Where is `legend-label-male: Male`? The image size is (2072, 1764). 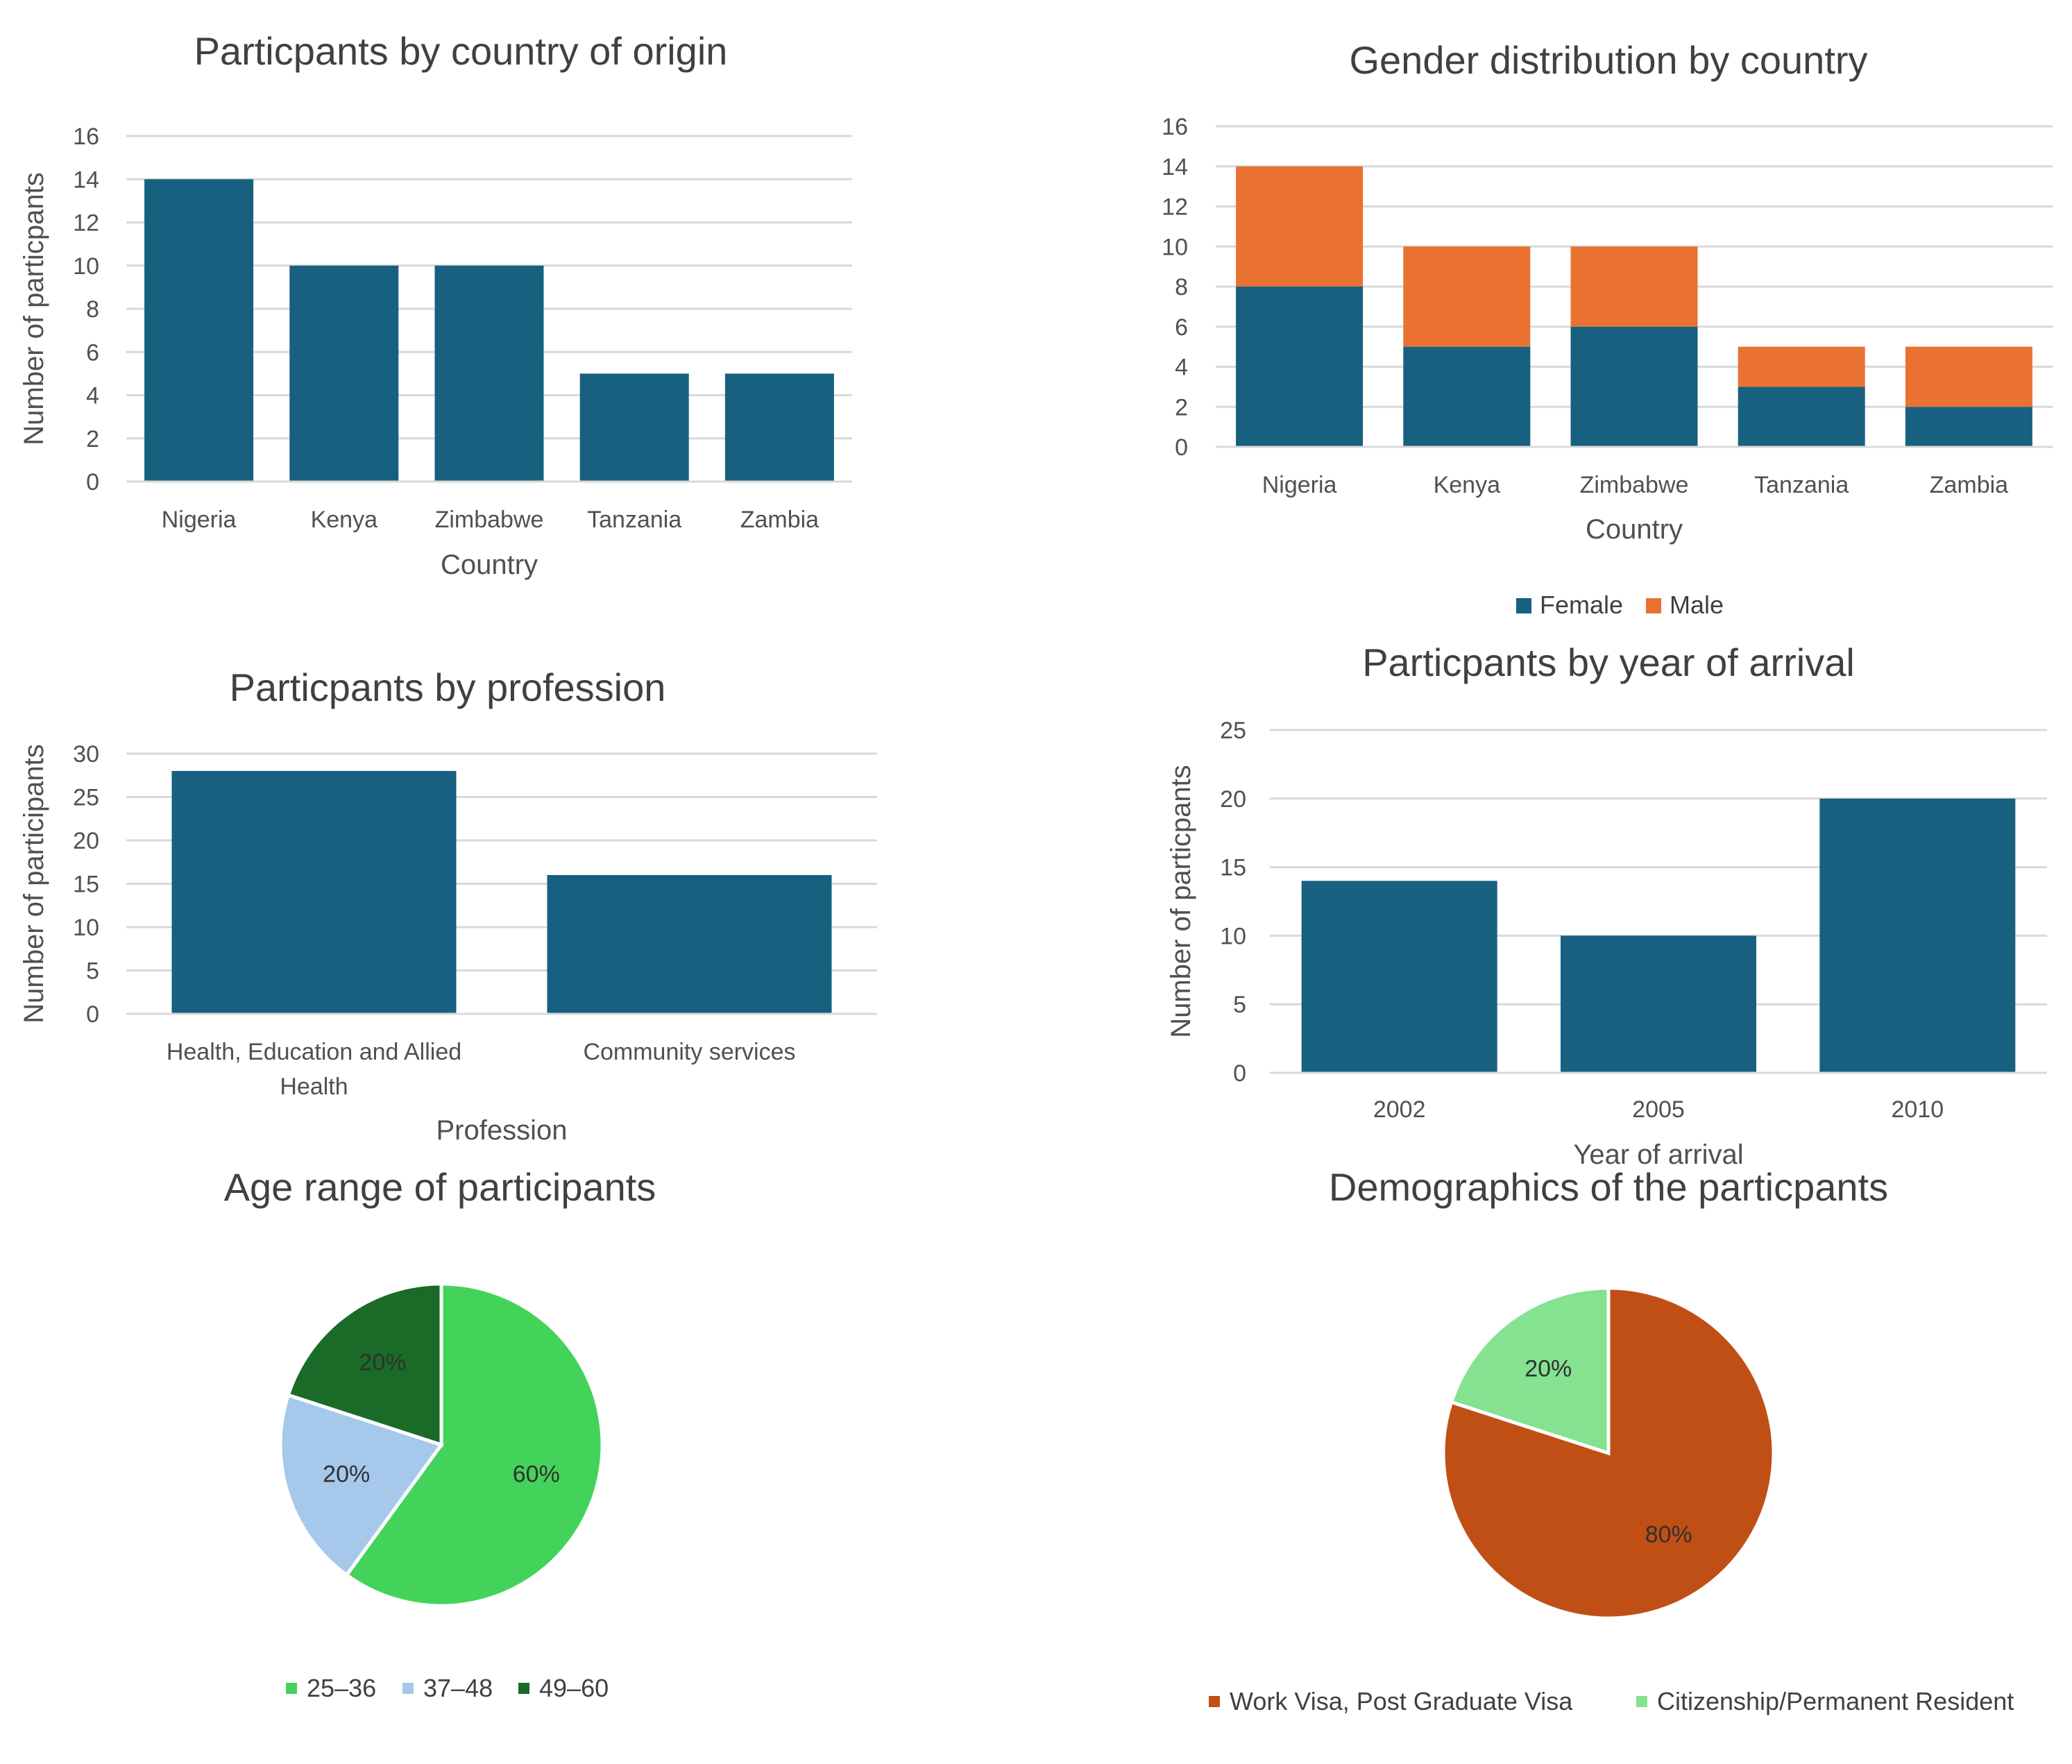 legend-label-male: Male is located at coordinates (1697, 605).